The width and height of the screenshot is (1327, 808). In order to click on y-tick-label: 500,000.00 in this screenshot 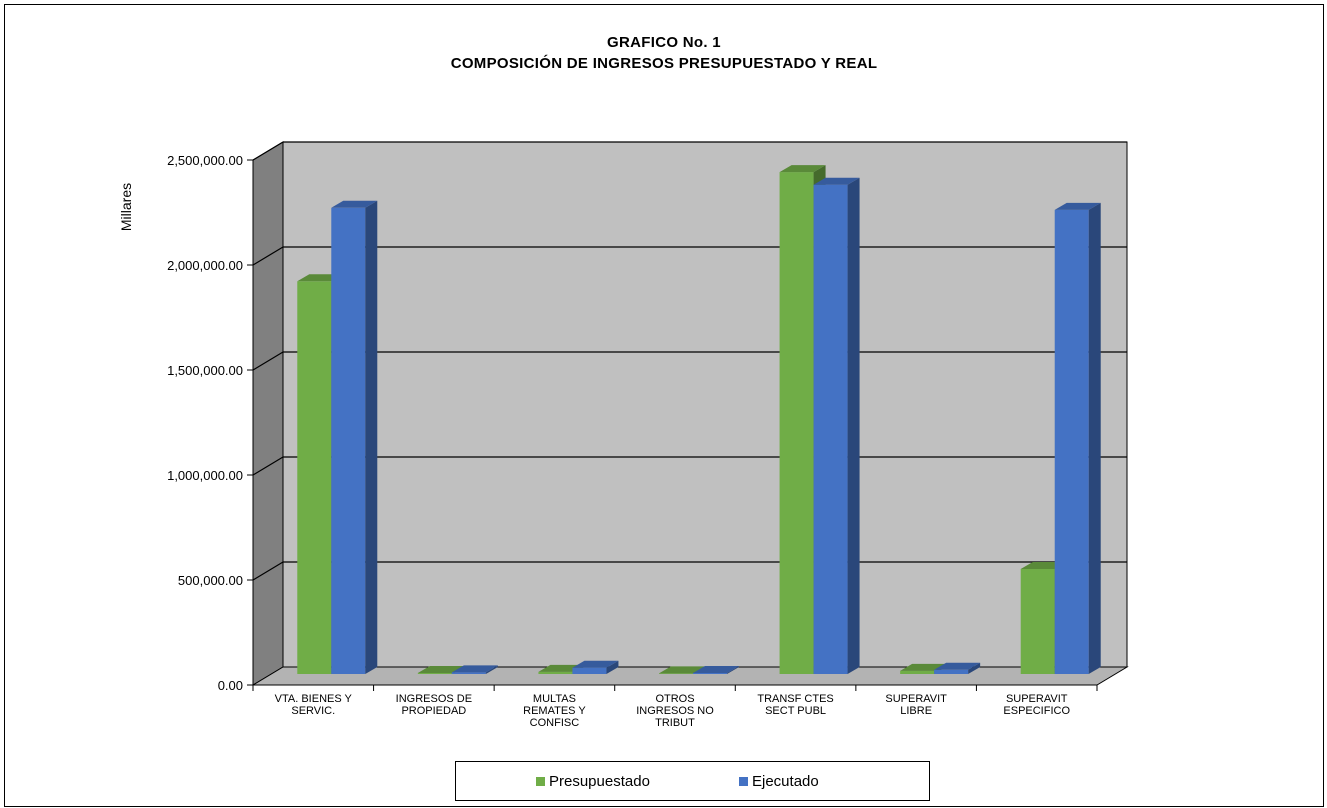, I will do `click(210, 580)`.